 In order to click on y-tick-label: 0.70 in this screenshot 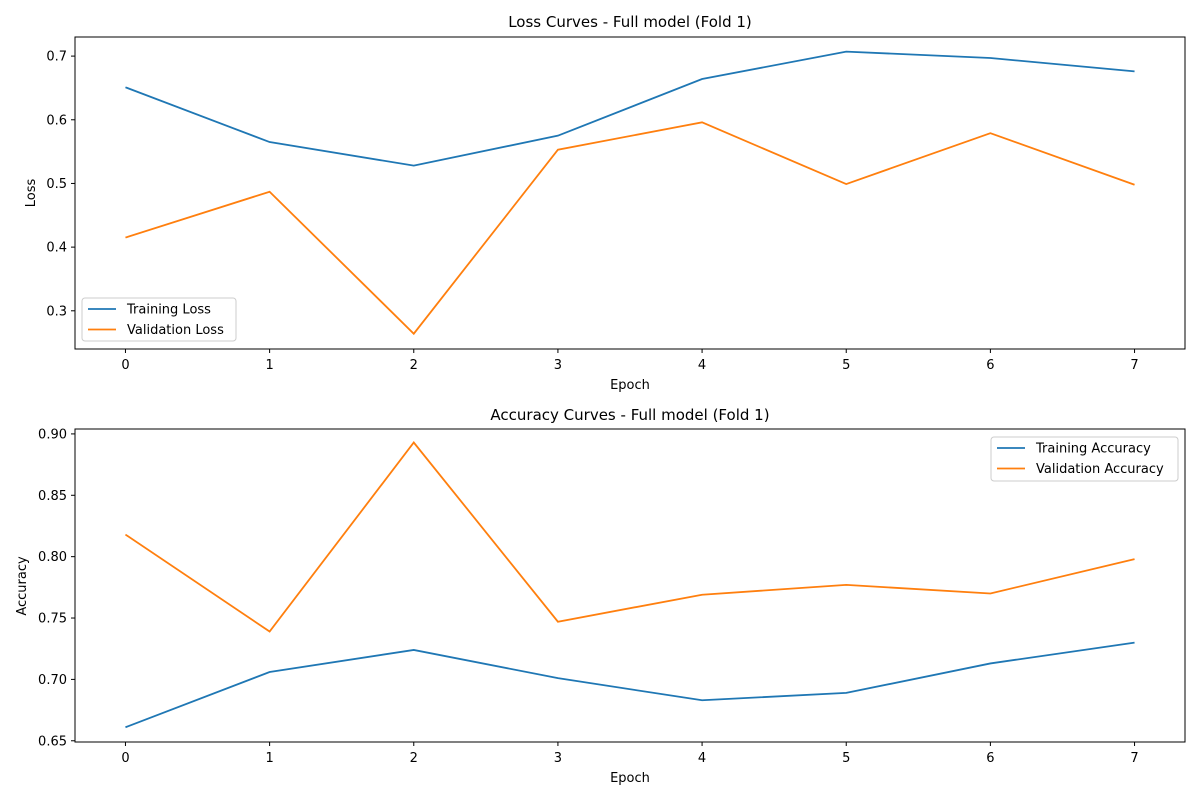, I will do `click(52, 680)`.